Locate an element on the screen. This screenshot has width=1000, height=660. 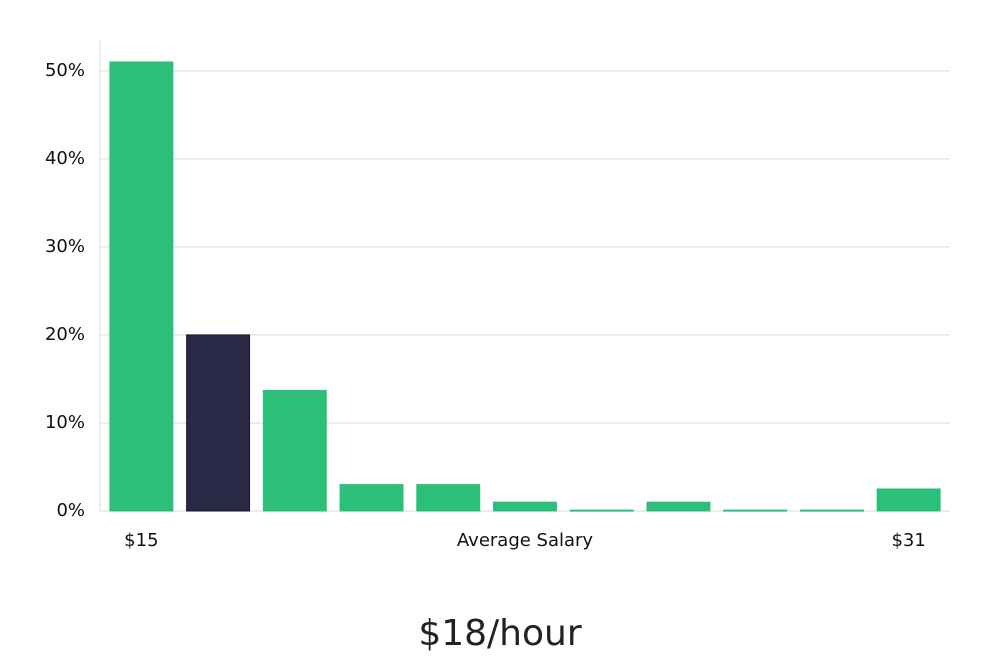
y-tick-label: 30% is located at coordinates (65, 246).